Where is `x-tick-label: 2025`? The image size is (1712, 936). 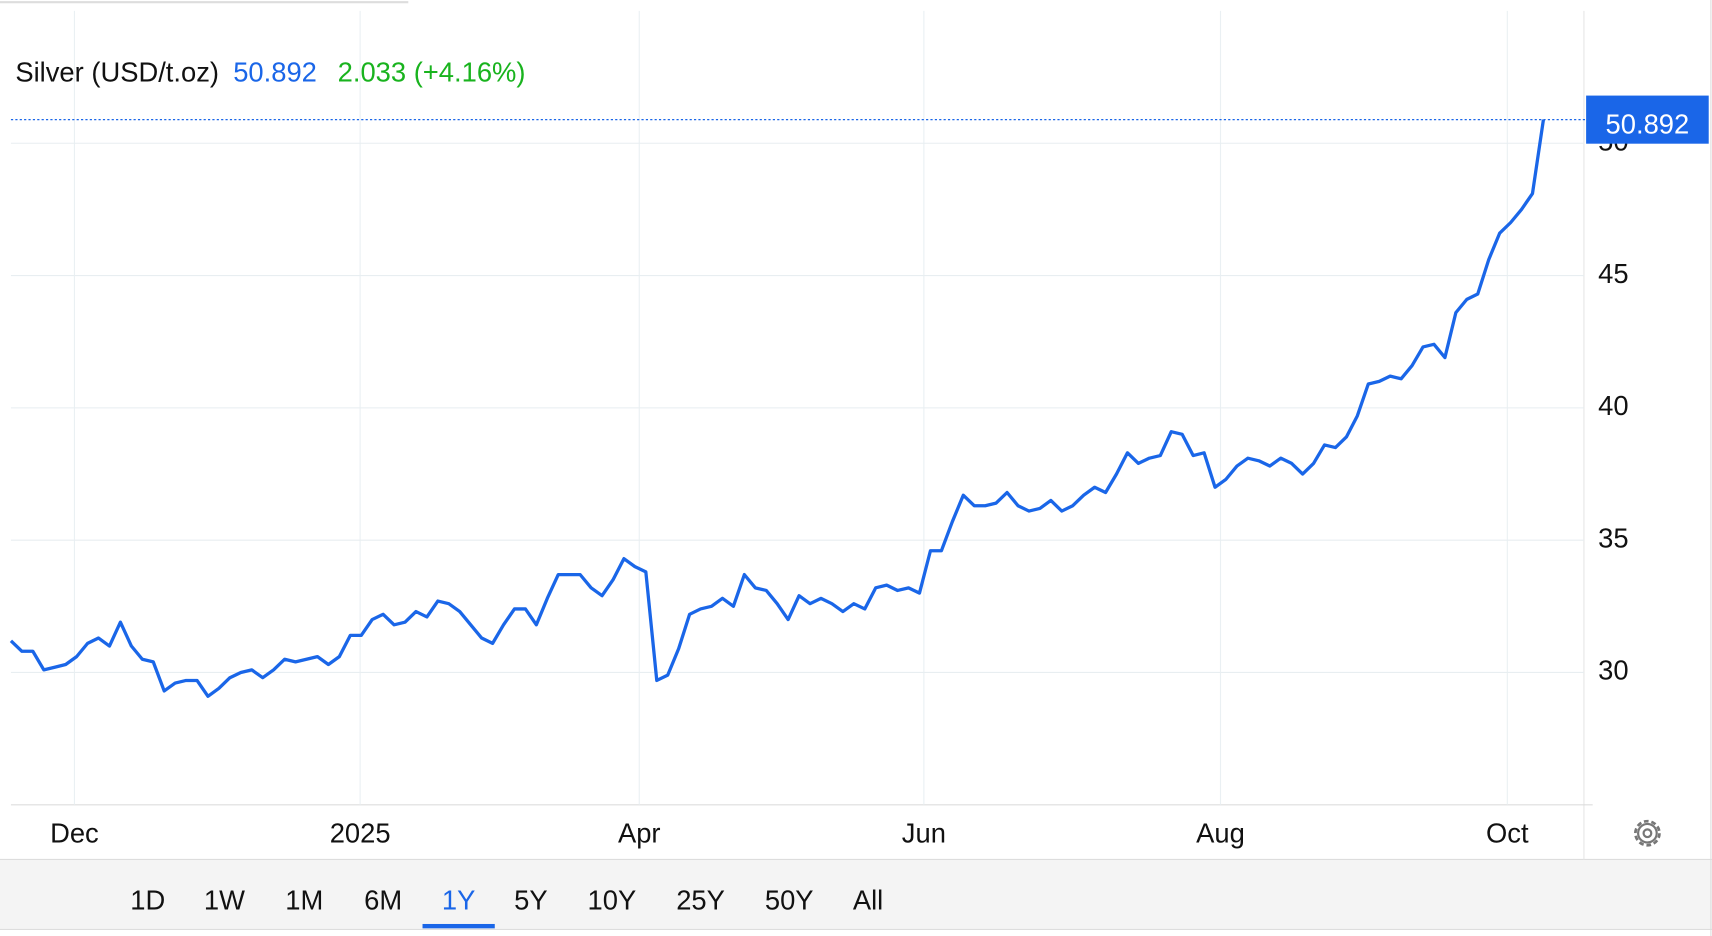 x-tick-label: 2025 is located at coordinates (360, 833).